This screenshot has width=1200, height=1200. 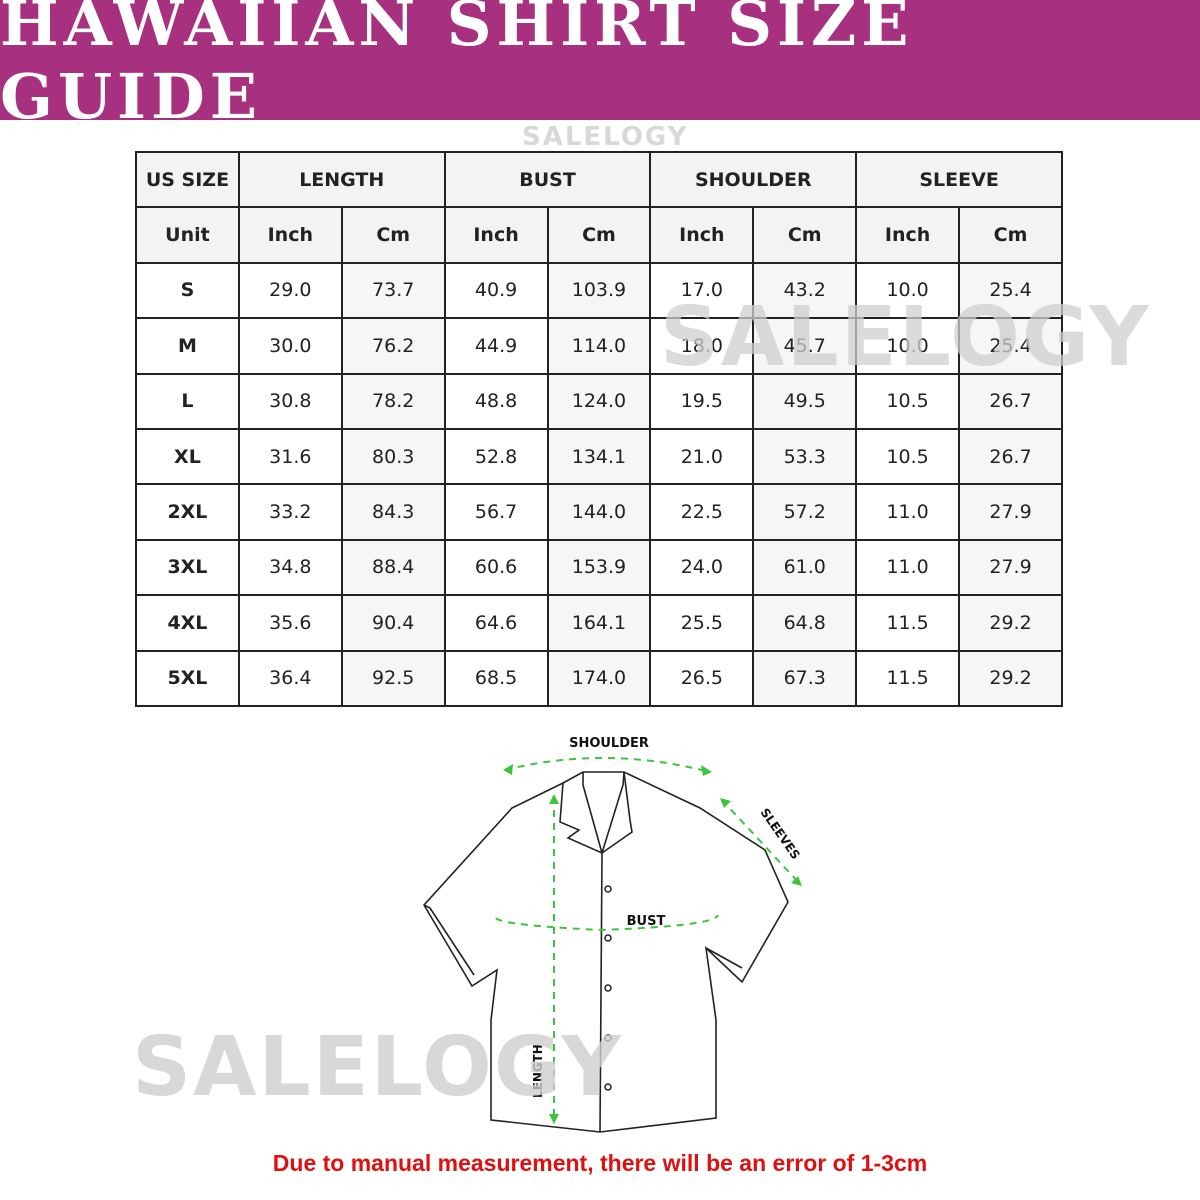 I want to click on table-row: 3XL 34.8 88.4 60.6 153.9 24.0 61.0 11.0 27.9, so click(x=599, y=567).